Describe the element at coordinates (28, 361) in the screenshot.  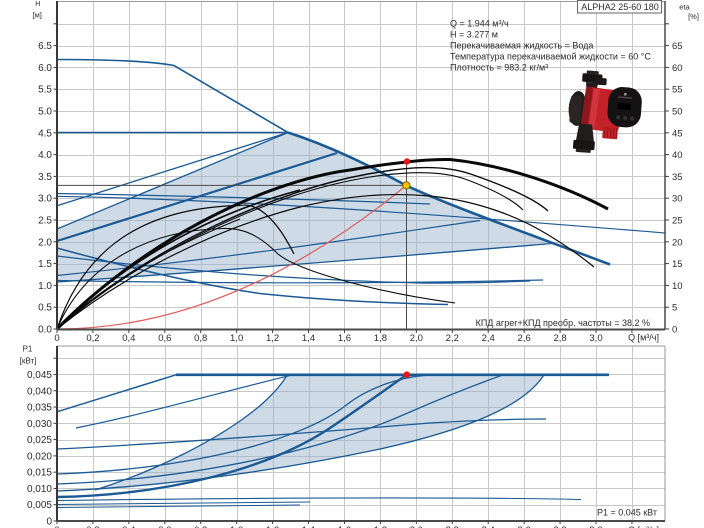
I see `svg-text: [кВт]` at that location.